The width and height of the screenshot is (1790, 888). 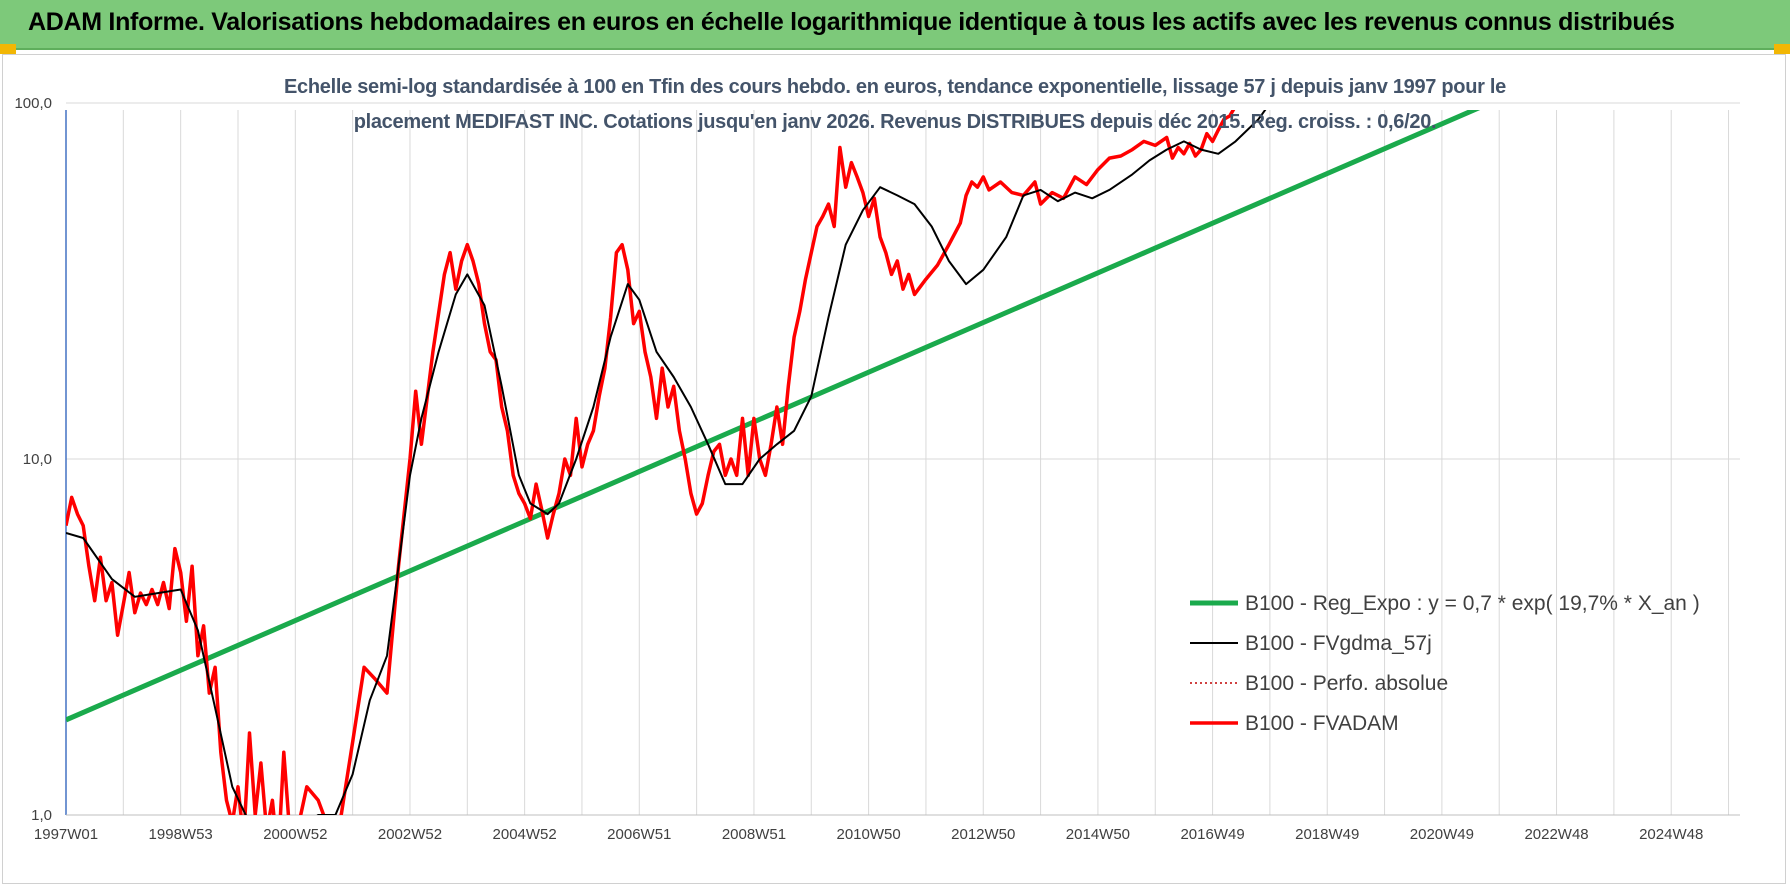 What do you see at coordinates (181, 834) in the screenshot?
I see `x-tick-label: 1998W53` at bounding box center [181, 834].